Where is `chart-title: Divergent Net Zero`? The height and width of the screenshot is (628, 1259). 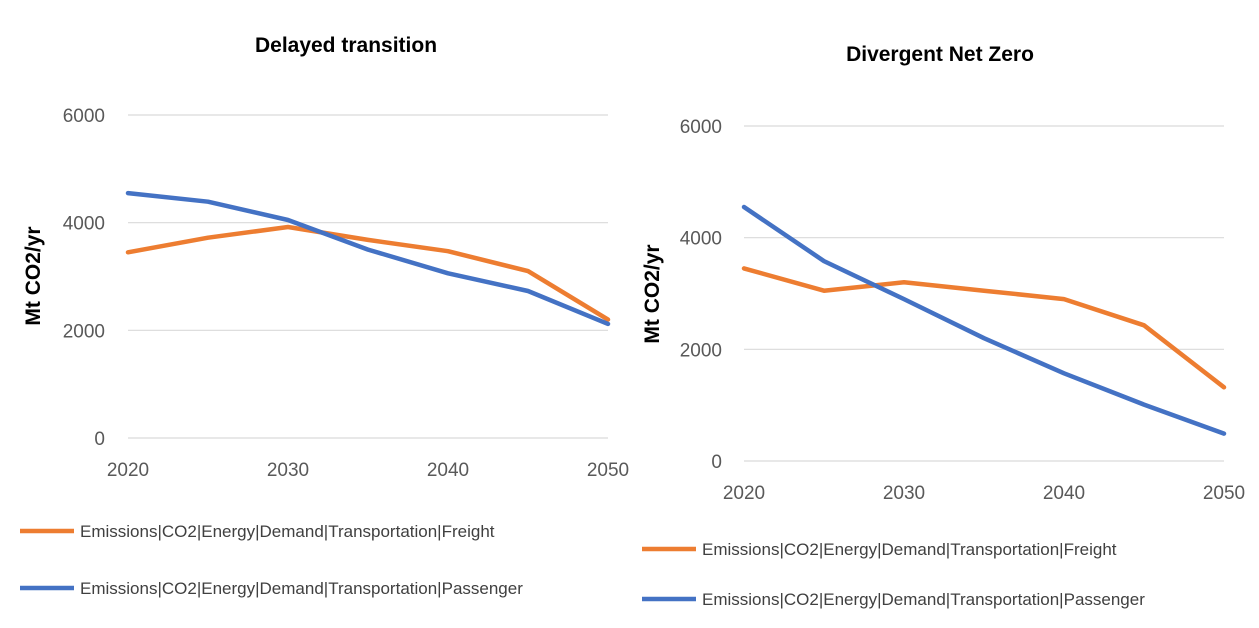 chart-title: Divergent Net Zero is located at coordinates (940, 54).